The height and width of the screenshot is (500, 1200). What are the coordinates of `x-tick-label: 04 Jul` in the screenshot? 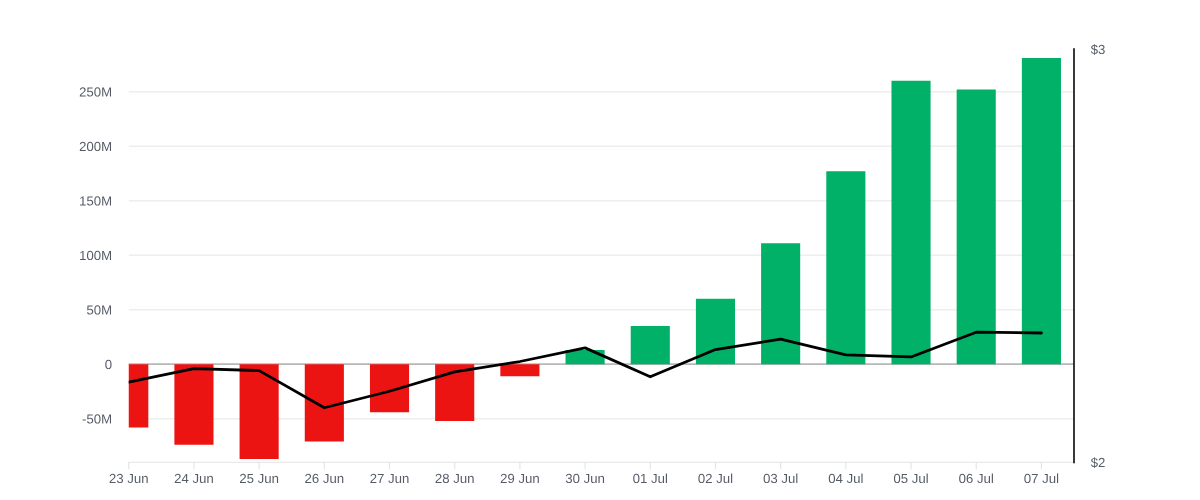 It's located at (845, 478).